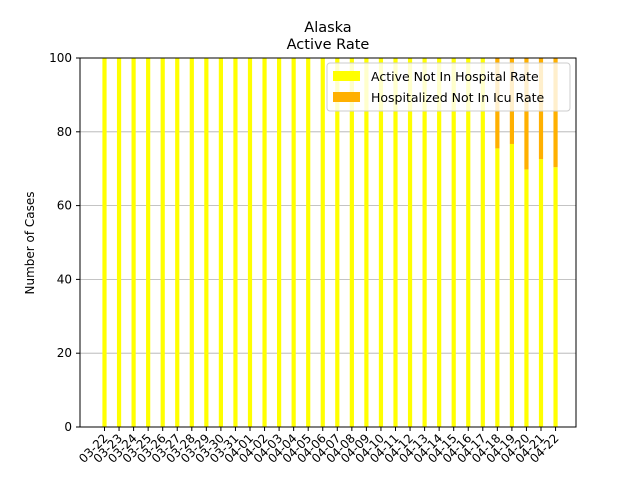 The height and width of the screenshot is (480, 640). What do you see at coordinates (30, 242) in the screenshot?
I see `y-axis-label: Number of Cases` at bounding box center [30, 242].